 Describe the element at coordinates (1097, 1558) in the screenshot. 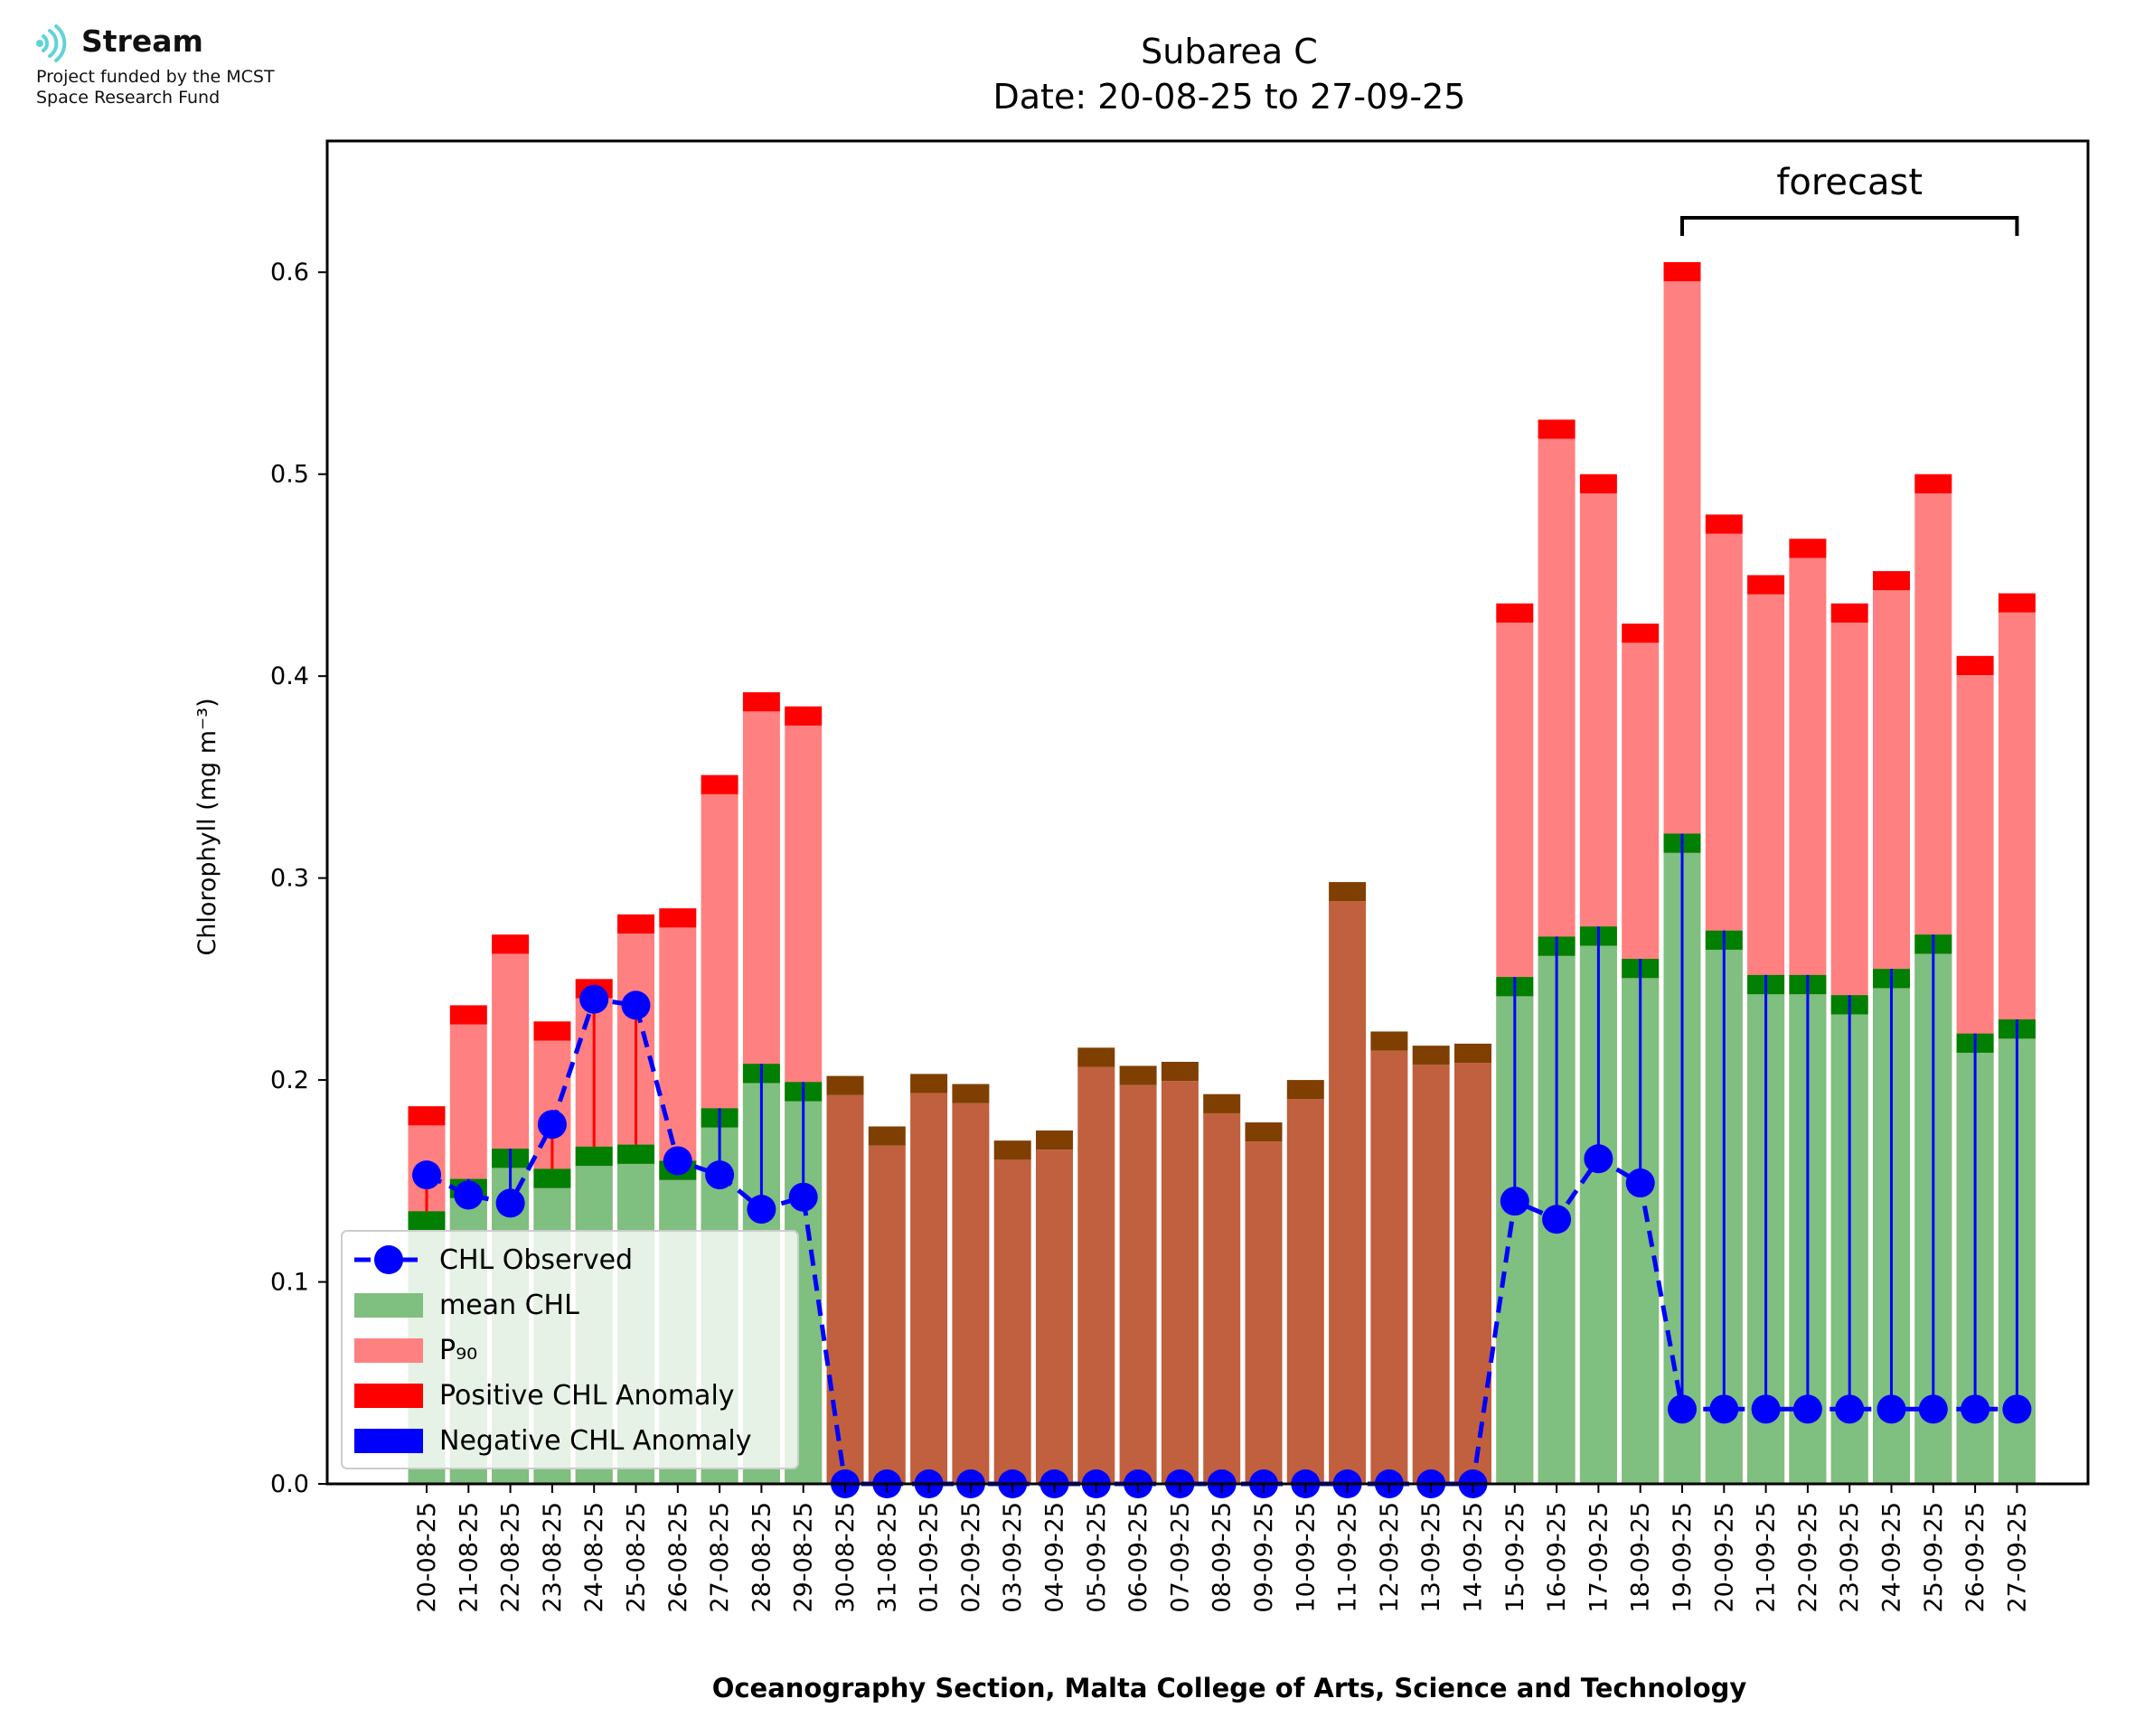

I see `x-tick-label: 05-09-25` at that location.